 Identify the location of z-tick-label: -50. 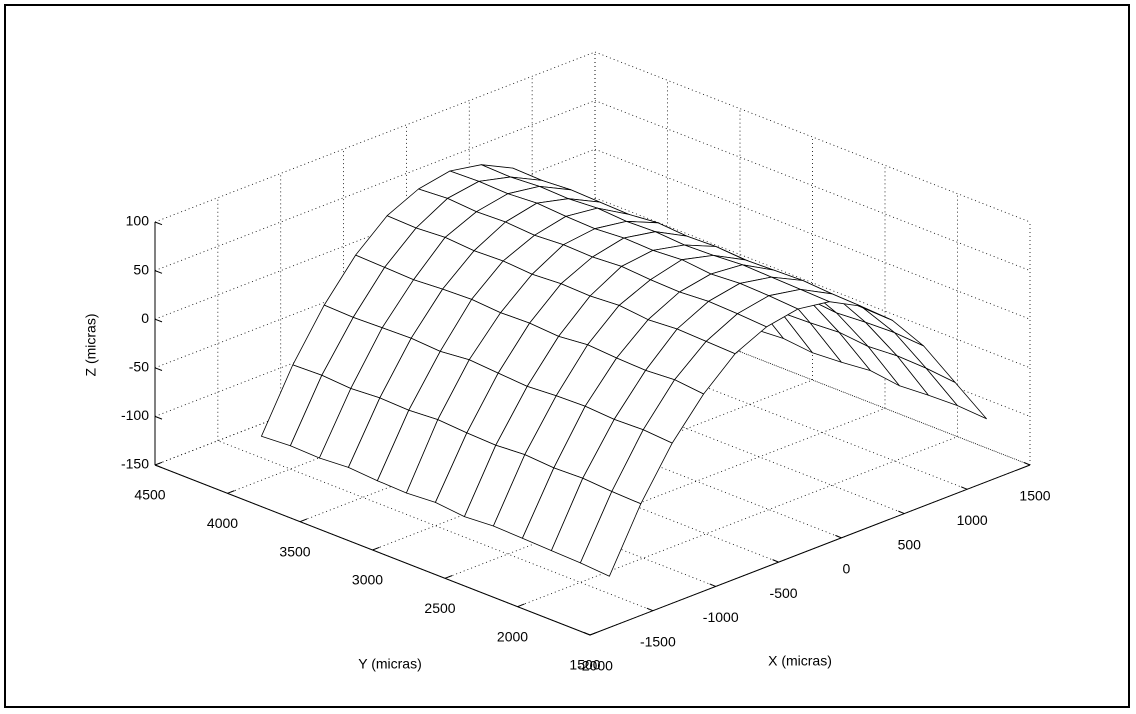
(139, 367).